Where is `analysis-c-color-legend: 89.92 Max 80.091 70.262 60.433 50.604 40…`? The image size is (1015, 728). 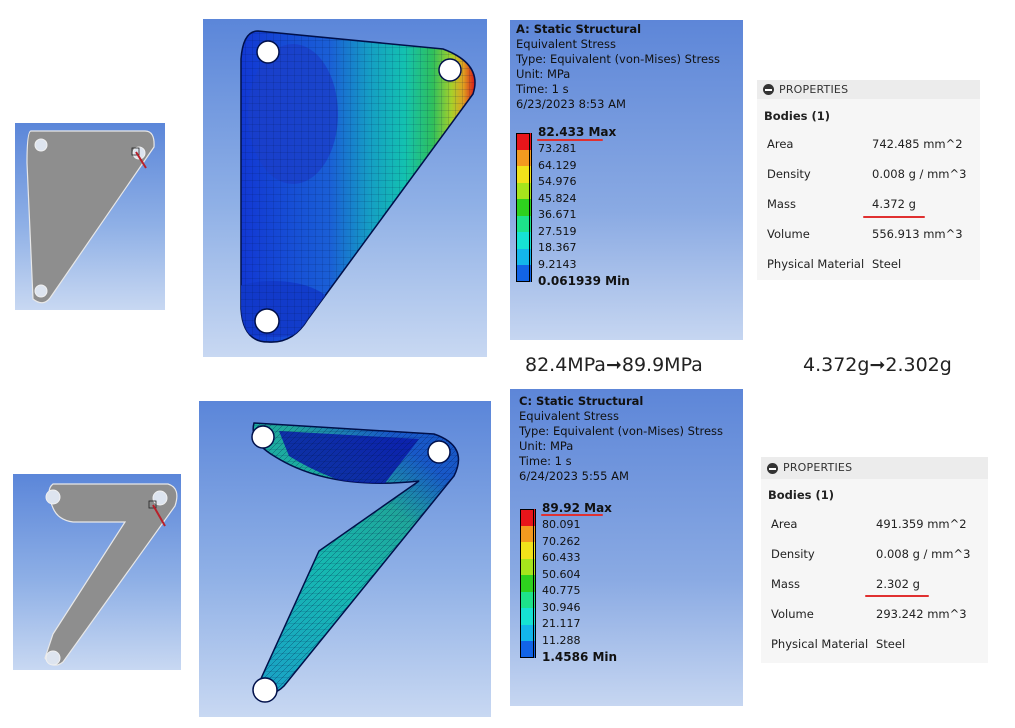
analysis-c-color-legend: 89.92 Max 80.091 70.262 60.433 50.604 40… is located at coordinates (630, 590).